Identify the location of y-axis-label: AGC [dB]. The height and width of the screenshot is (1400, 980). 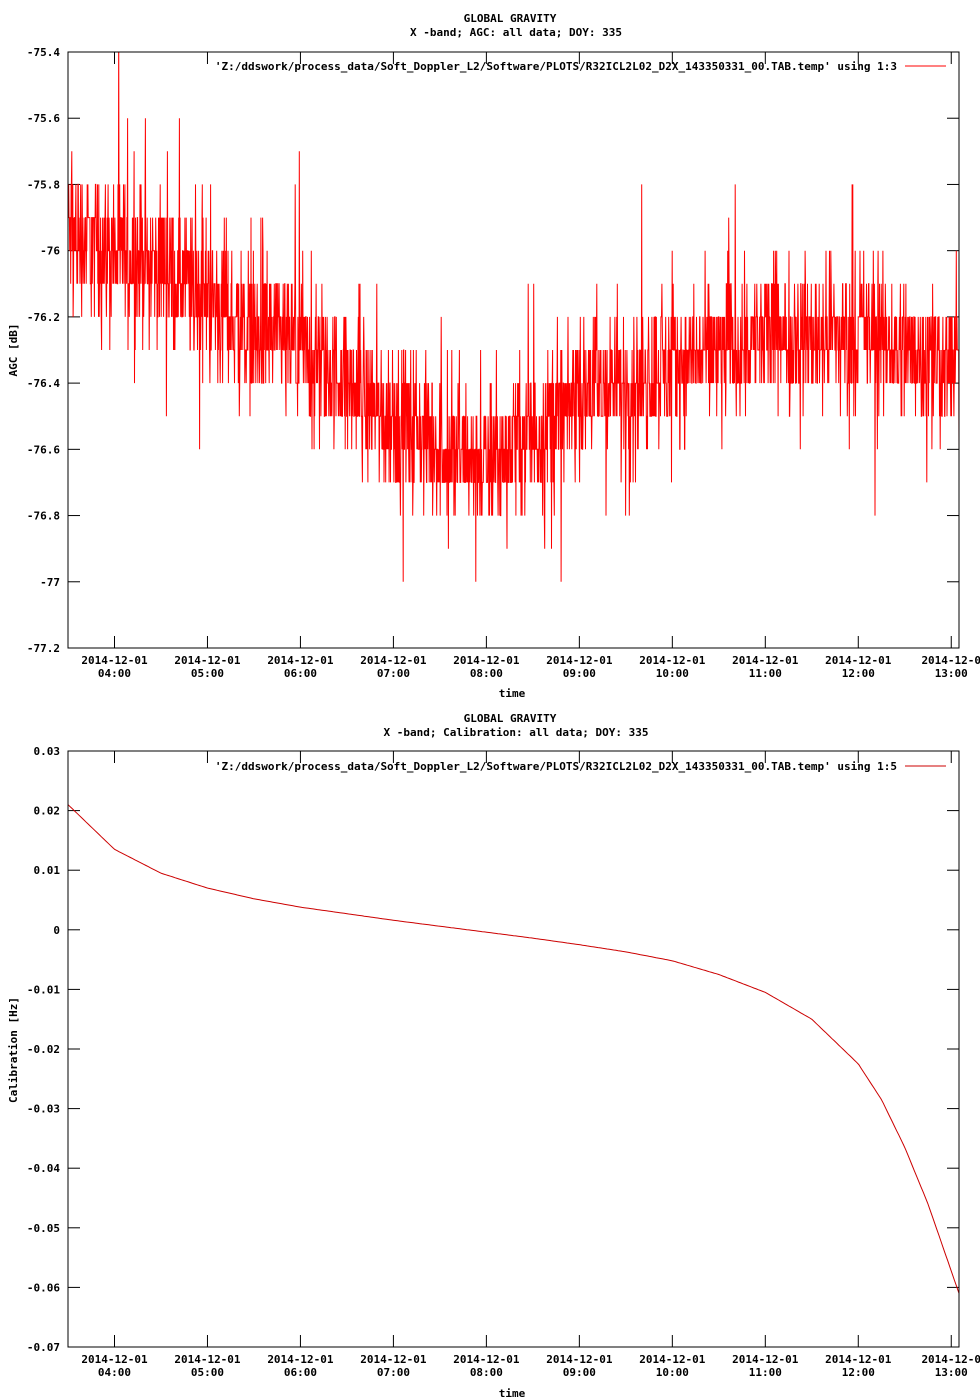
(13, 350).